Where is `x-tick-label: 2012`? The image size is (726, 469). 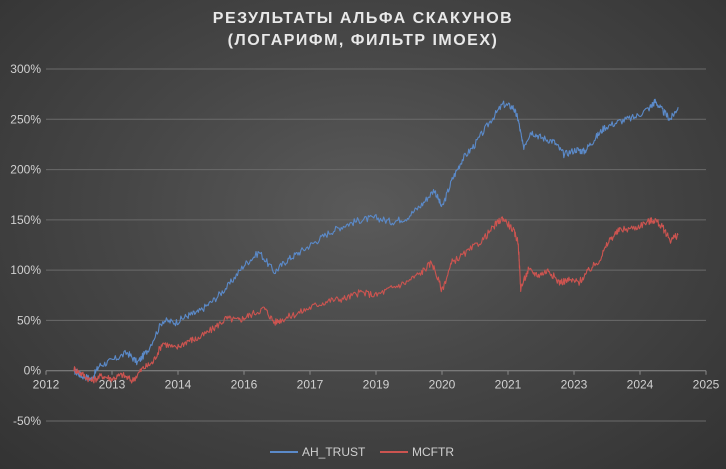 x-tick-label: 2012 is located at coordinates (46, 385).